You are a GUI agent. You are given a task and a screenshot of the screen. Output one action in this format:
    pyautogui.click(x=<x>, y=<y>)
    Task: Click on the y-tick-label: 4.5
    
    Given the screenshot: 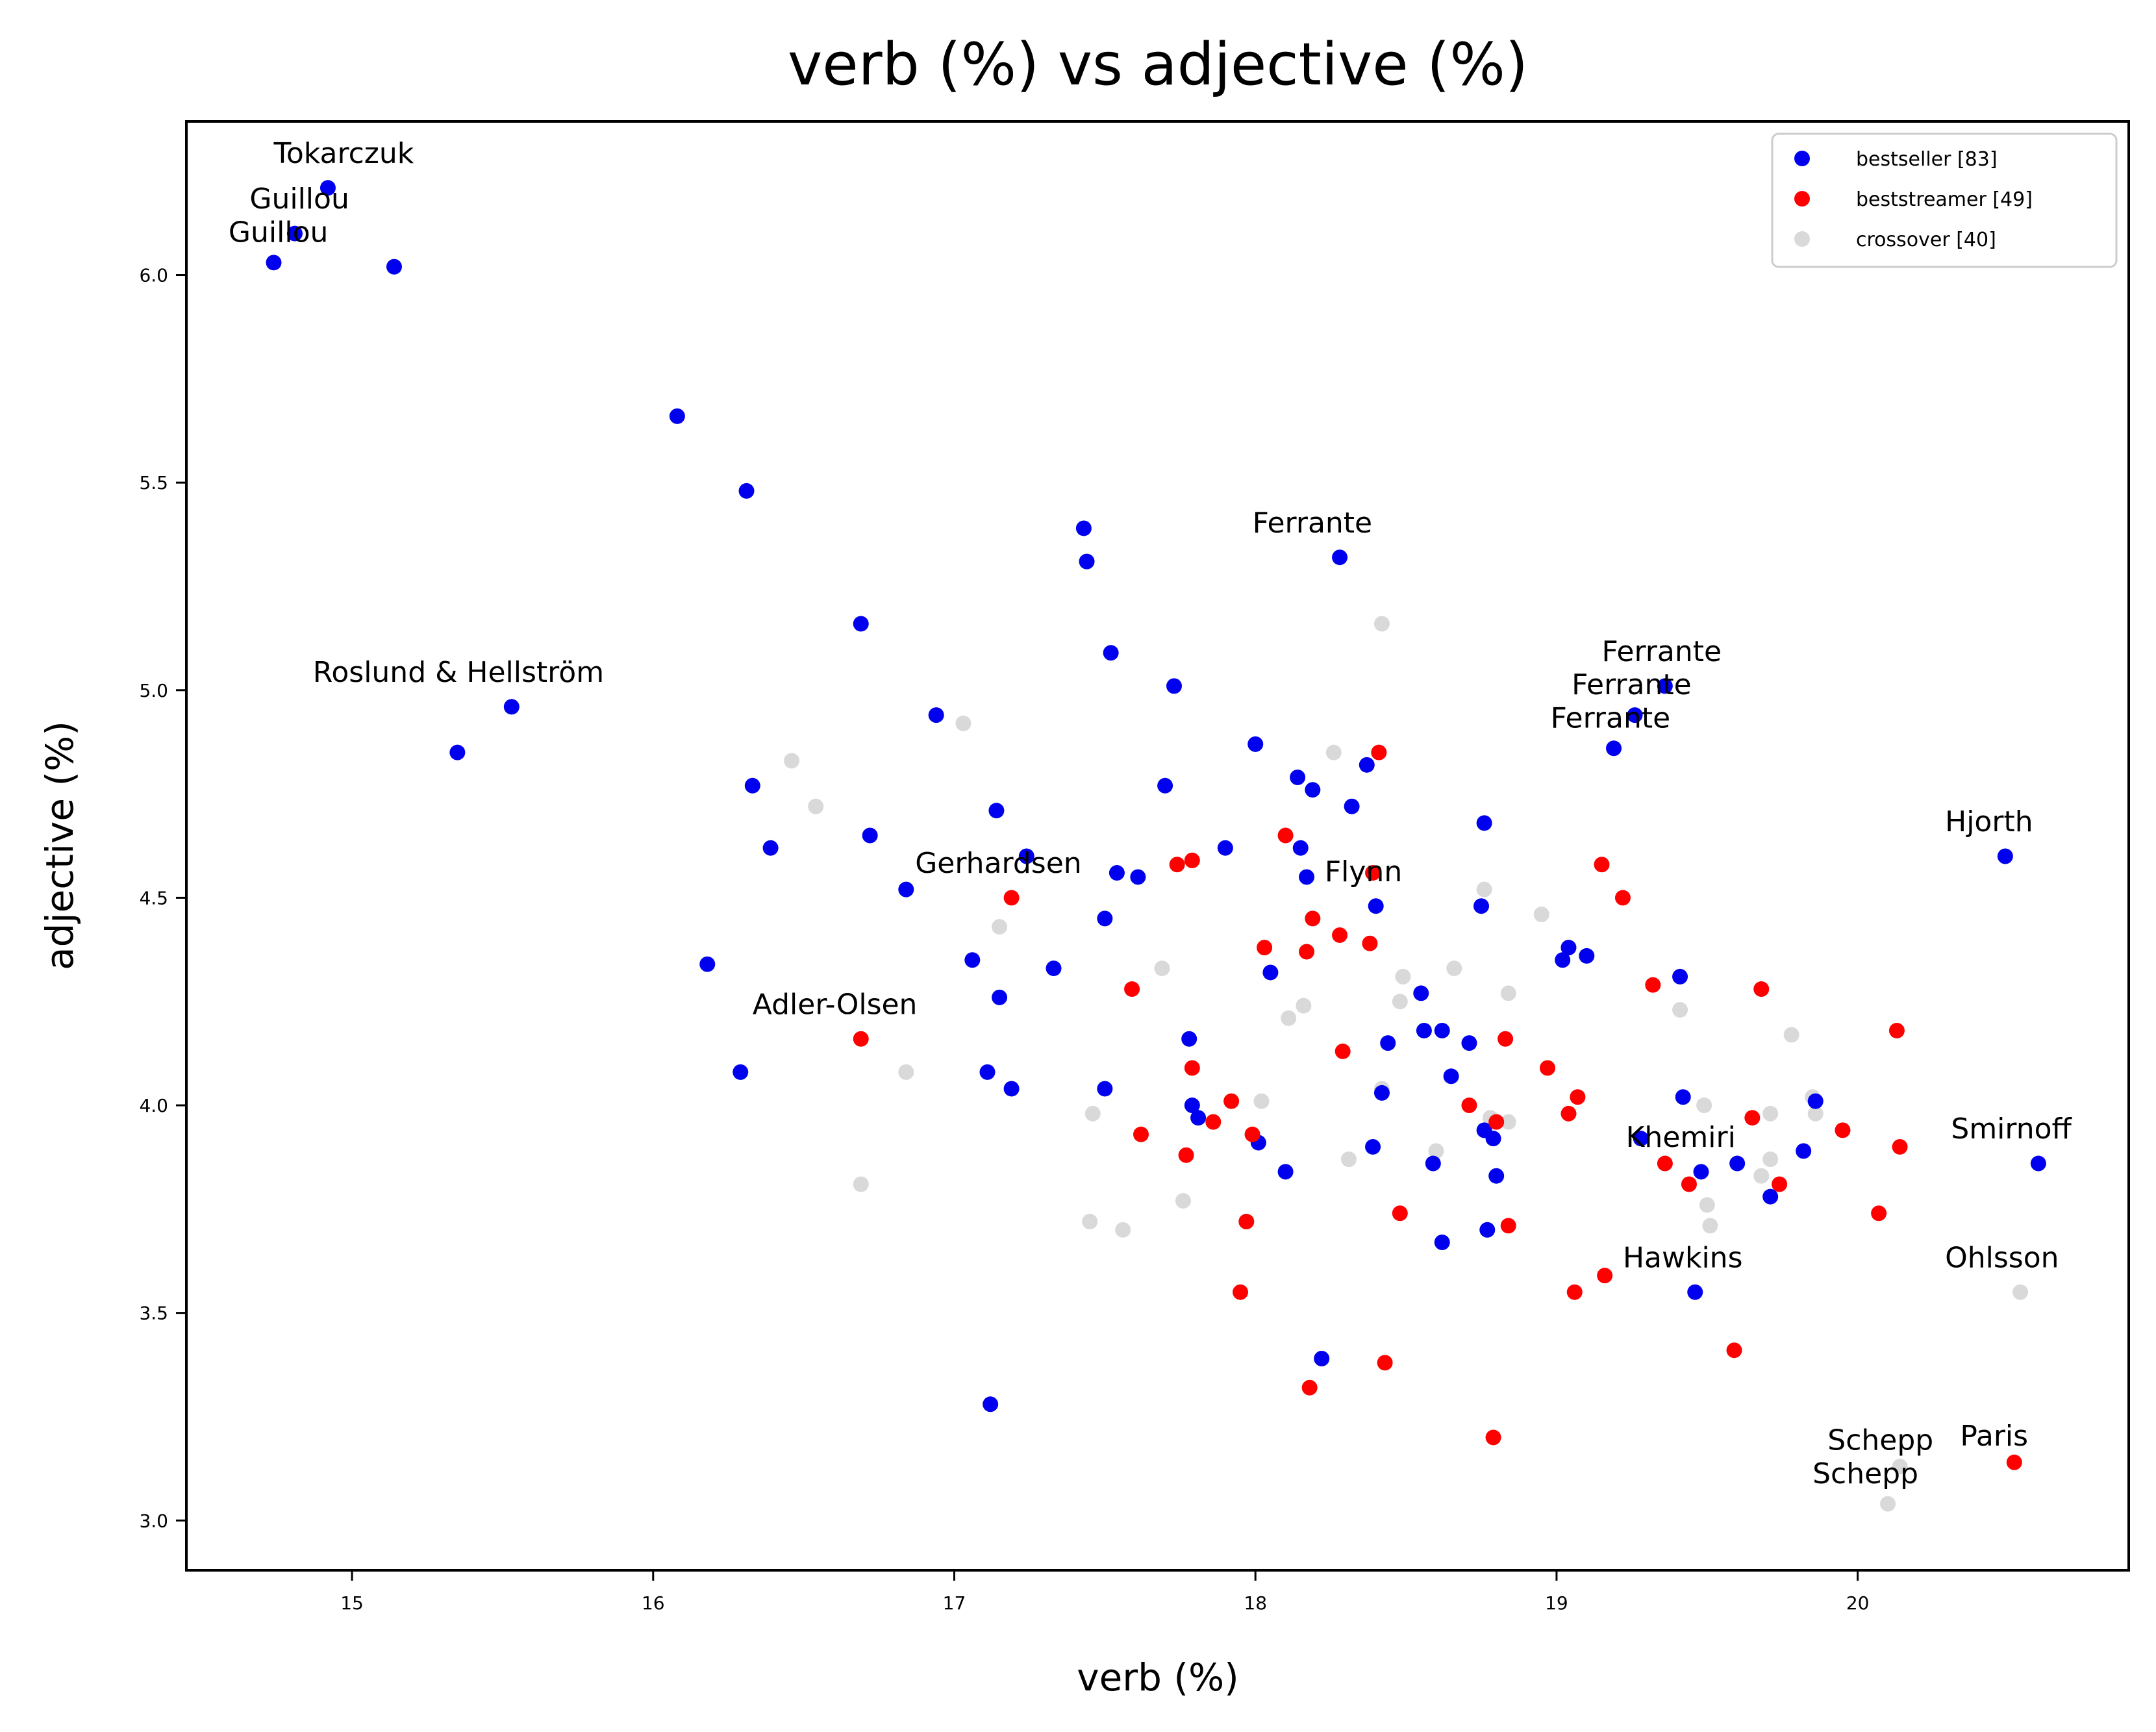 What is the action you would take?
    pyautogui.click(x=153, y=898)
    